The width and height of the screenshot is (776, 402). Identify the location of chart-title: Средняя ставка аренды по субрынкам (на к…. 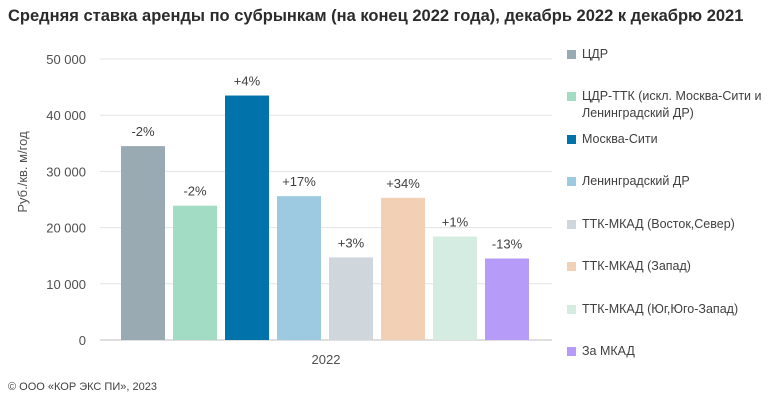
(376, 16).